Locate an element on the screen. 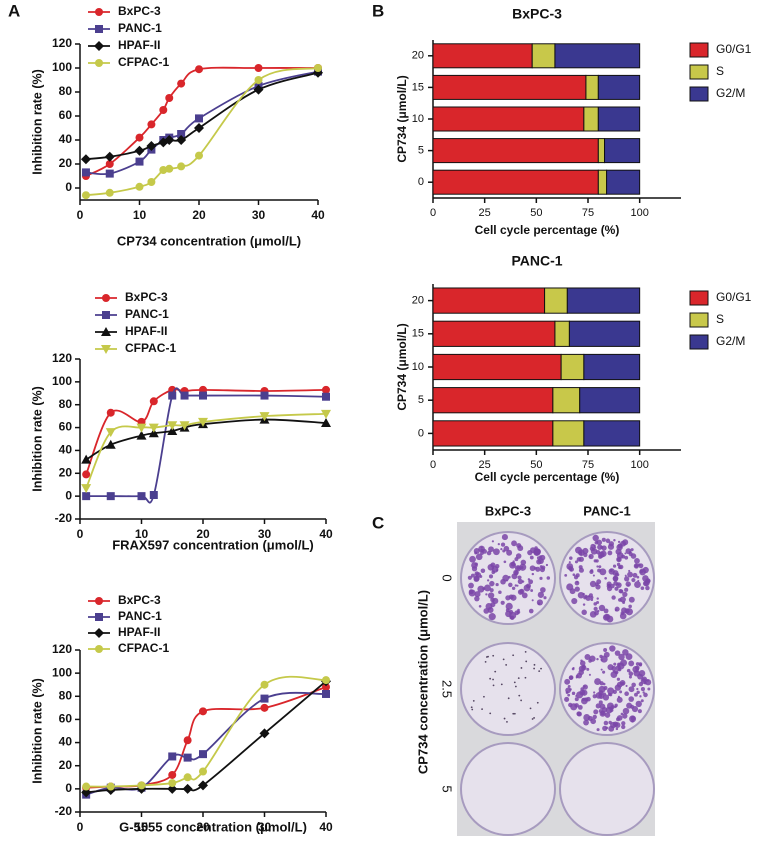 The width and height of the screenshot is (761, 846). legend-label: BxPC-3 is located at coordinates (146, 297).